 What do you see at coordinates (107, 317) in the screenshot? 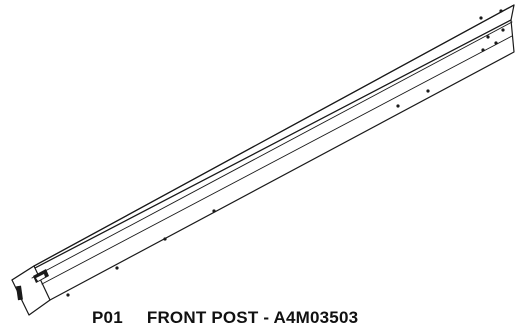
I see `part-id: P01` at bounding box center [107, 317].